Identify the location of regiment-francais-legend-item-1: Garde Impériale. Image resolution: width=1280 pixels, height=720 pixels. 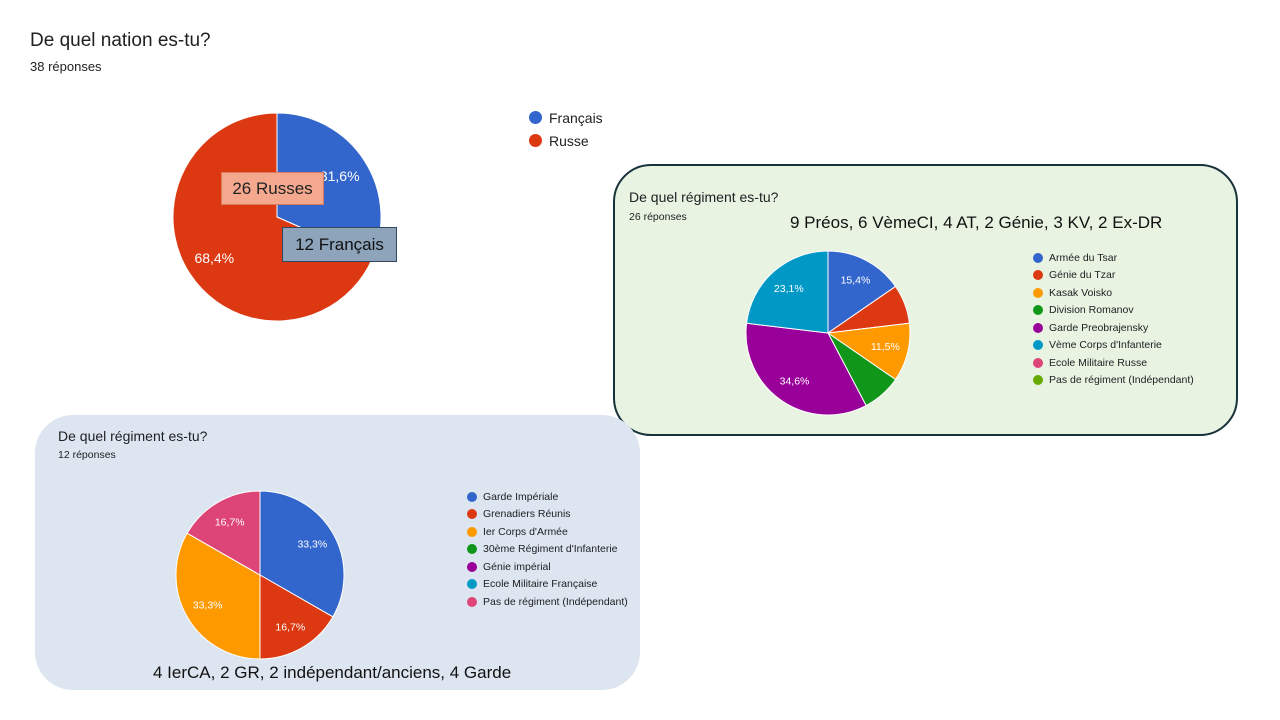
(547, 497).